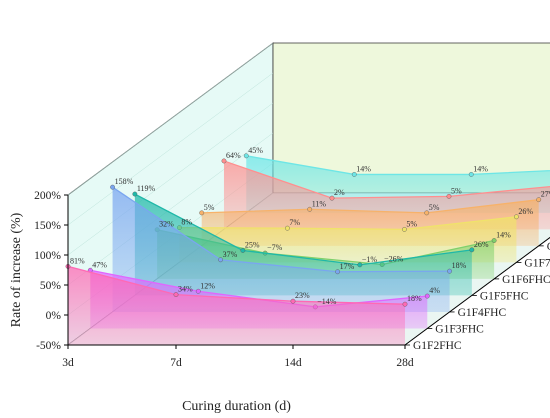  I want to click on data-label-G1F3FHC-3d: 47%, so click(99, 264).